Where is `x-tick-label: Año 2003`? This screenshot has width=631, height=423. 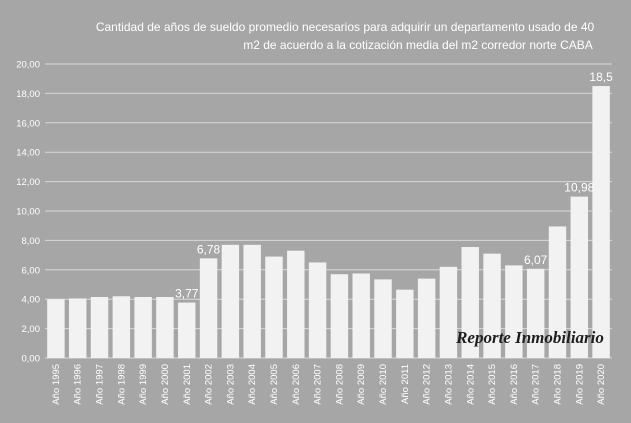
x-tick-label: Año 2003 is located at coordinates (230, 384).